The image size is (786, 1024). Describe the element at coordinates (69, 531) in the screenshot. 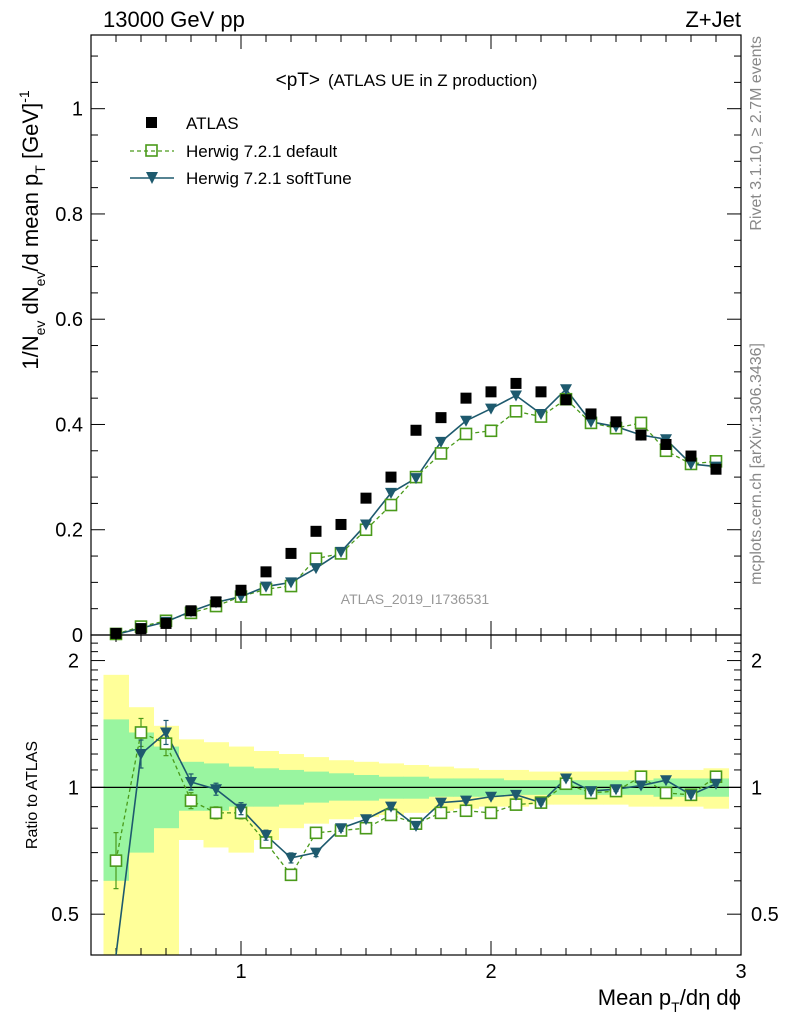

I see `y-tick-label: 0.2` at that location.